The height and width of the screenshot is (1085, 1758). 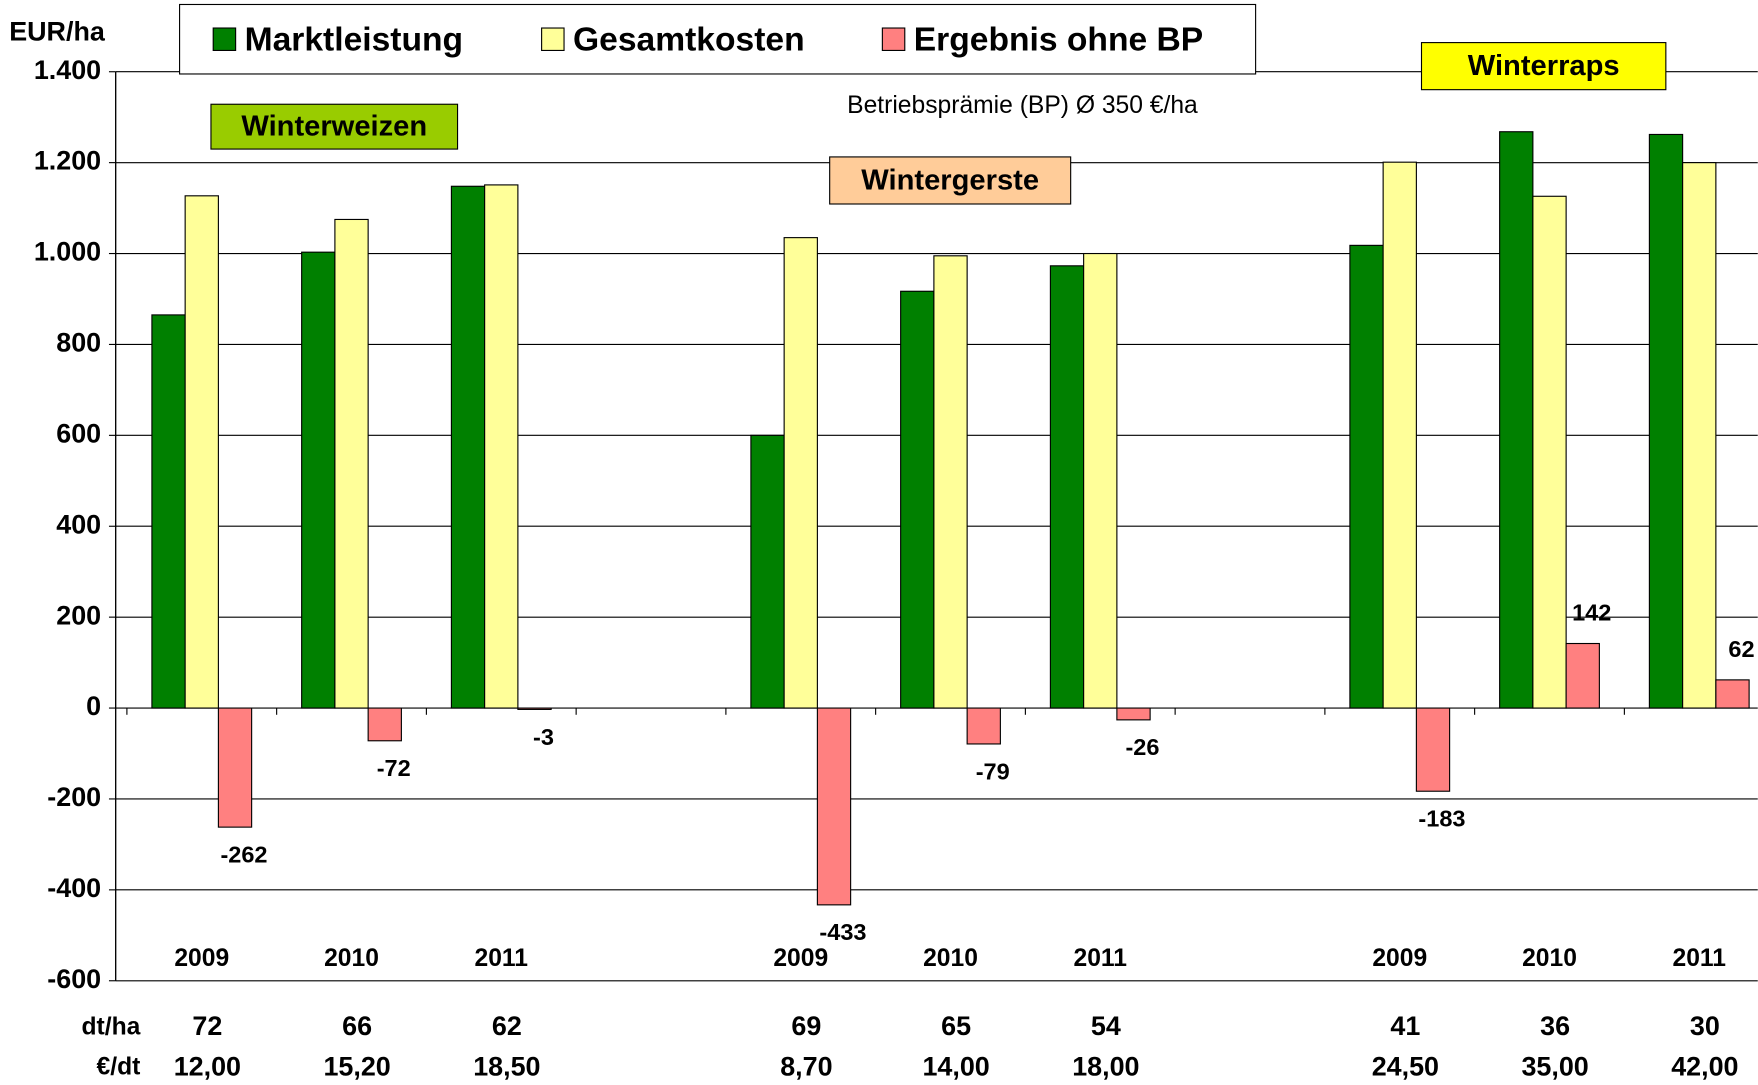 I want to click on y-tick-label: 600, so click(x=78, y=433).